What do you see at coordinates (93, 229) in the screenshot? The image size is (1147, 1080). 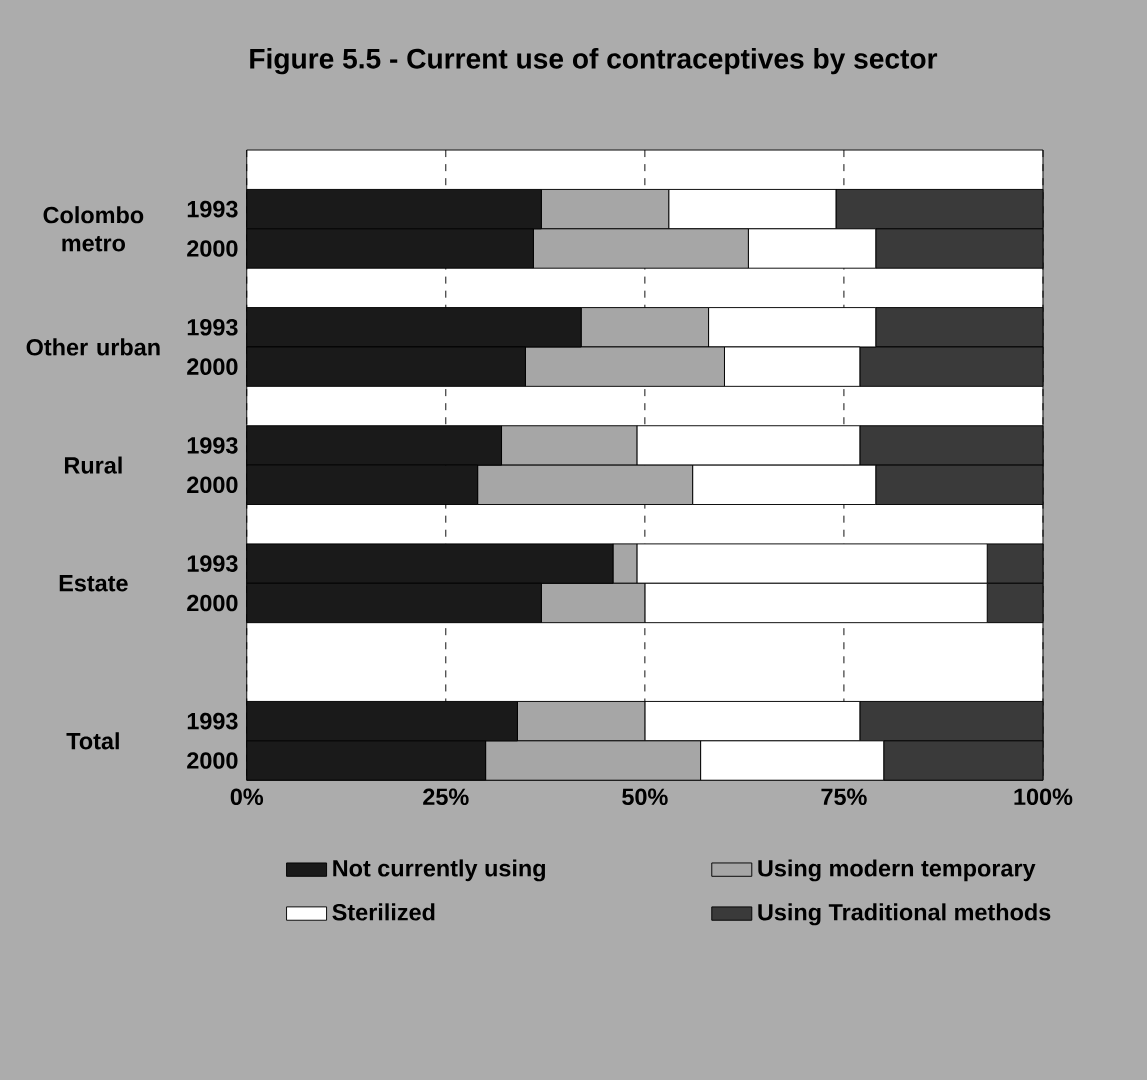 I see `text: Colombo metro` at bounding box center [93, 229].